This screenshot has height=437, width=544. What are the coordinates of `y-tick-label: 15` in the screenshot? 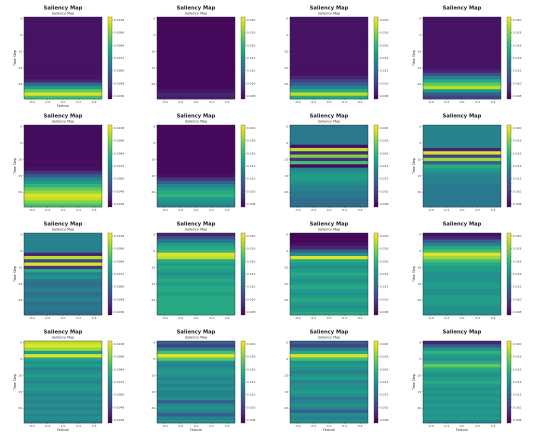 It's located at (20, 284).